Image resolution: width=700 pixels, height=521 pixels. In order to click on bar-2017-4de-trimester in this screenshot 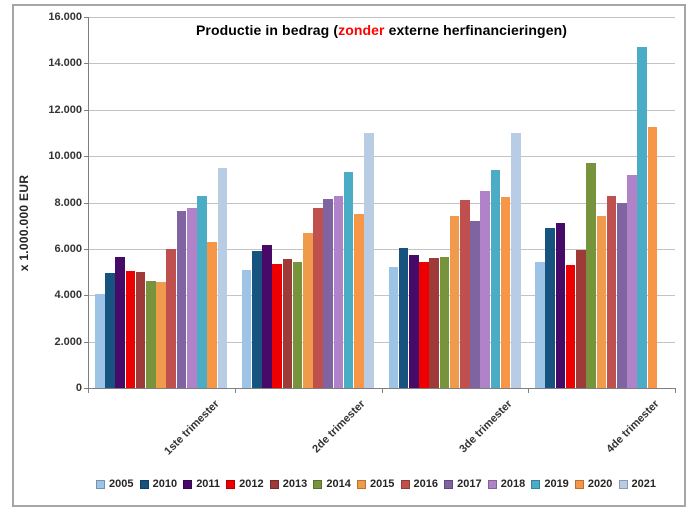, I will do `click(621, 295)`.